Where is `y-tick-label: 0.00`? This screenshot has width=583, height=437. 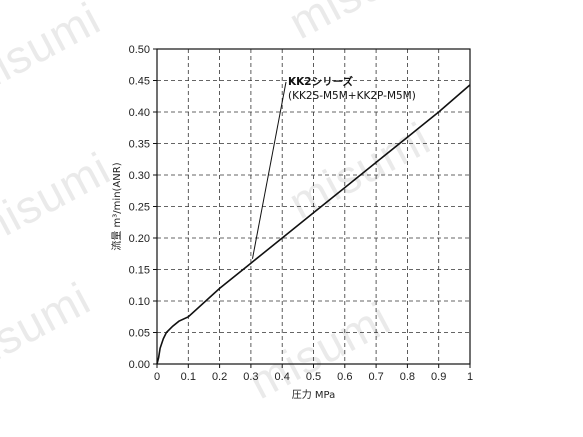
y-tick-label: 0.00 is located at coordinates (139, 365).